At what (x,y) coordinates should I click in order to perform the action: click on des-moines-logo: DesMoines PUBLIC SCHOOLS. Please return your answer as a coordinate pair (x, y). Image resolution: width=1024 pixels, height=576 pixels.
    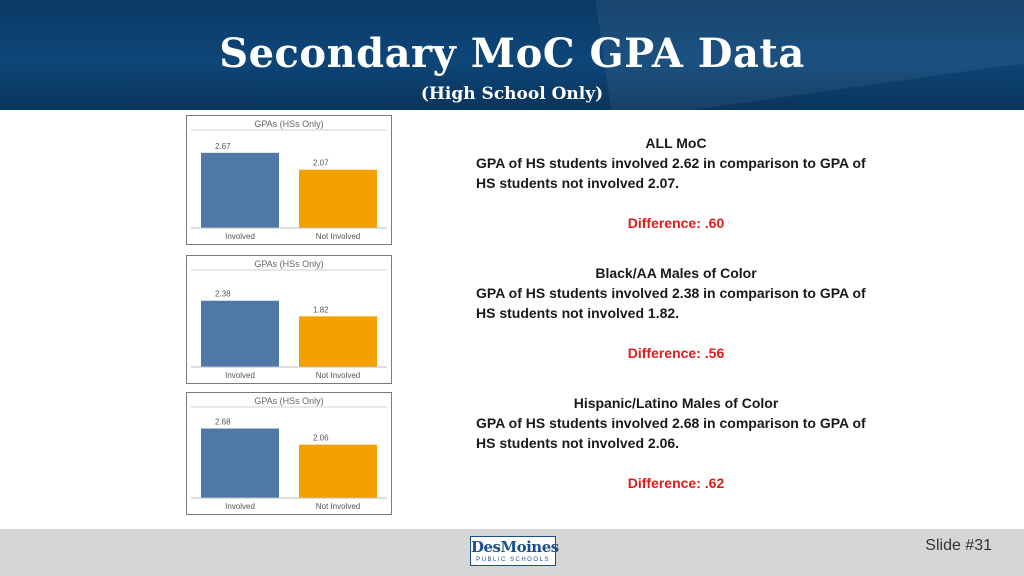
    Looking at the image, I should click on (514, 551).